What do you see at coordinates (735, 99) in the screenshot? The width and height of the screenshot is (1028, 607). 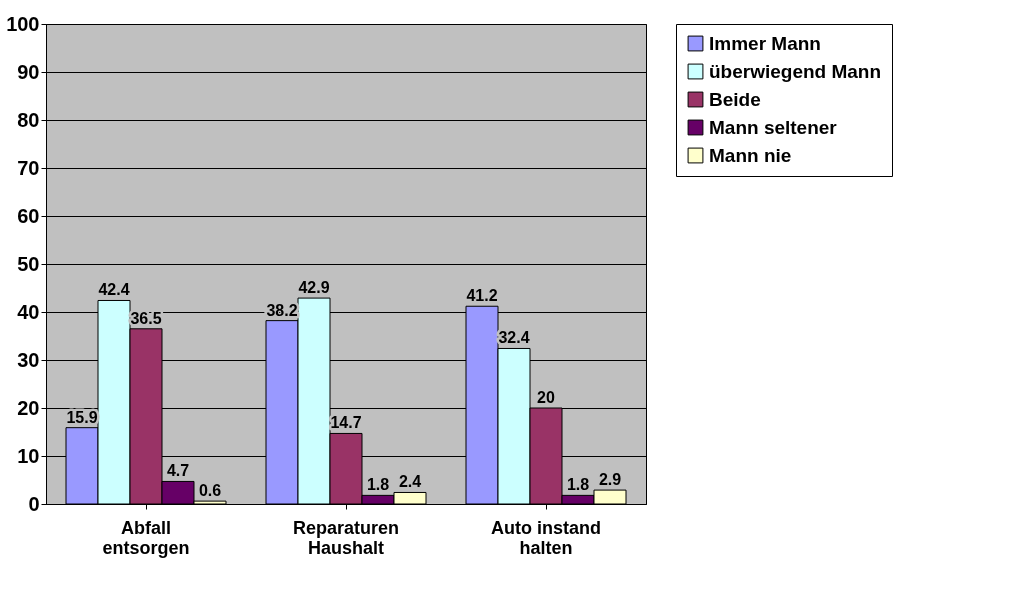 I see `legend-label: Beide` at bounding box center [735, 99].